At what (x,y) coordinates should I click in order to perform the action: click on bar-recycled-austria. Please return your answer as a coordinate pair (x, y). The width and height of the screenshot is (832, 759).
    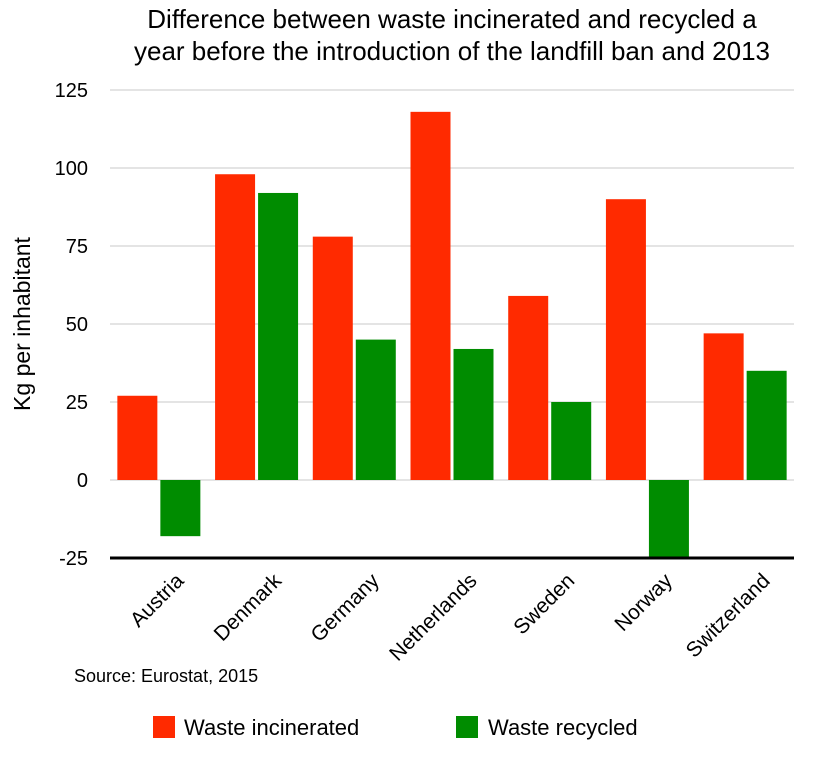
    Looking at the image, I should click on (180, 508).